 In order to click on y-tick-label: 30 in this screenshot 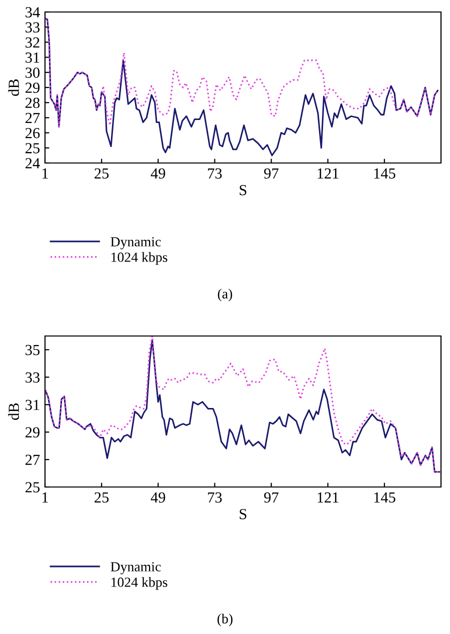, I will do `click(33, 73)`.